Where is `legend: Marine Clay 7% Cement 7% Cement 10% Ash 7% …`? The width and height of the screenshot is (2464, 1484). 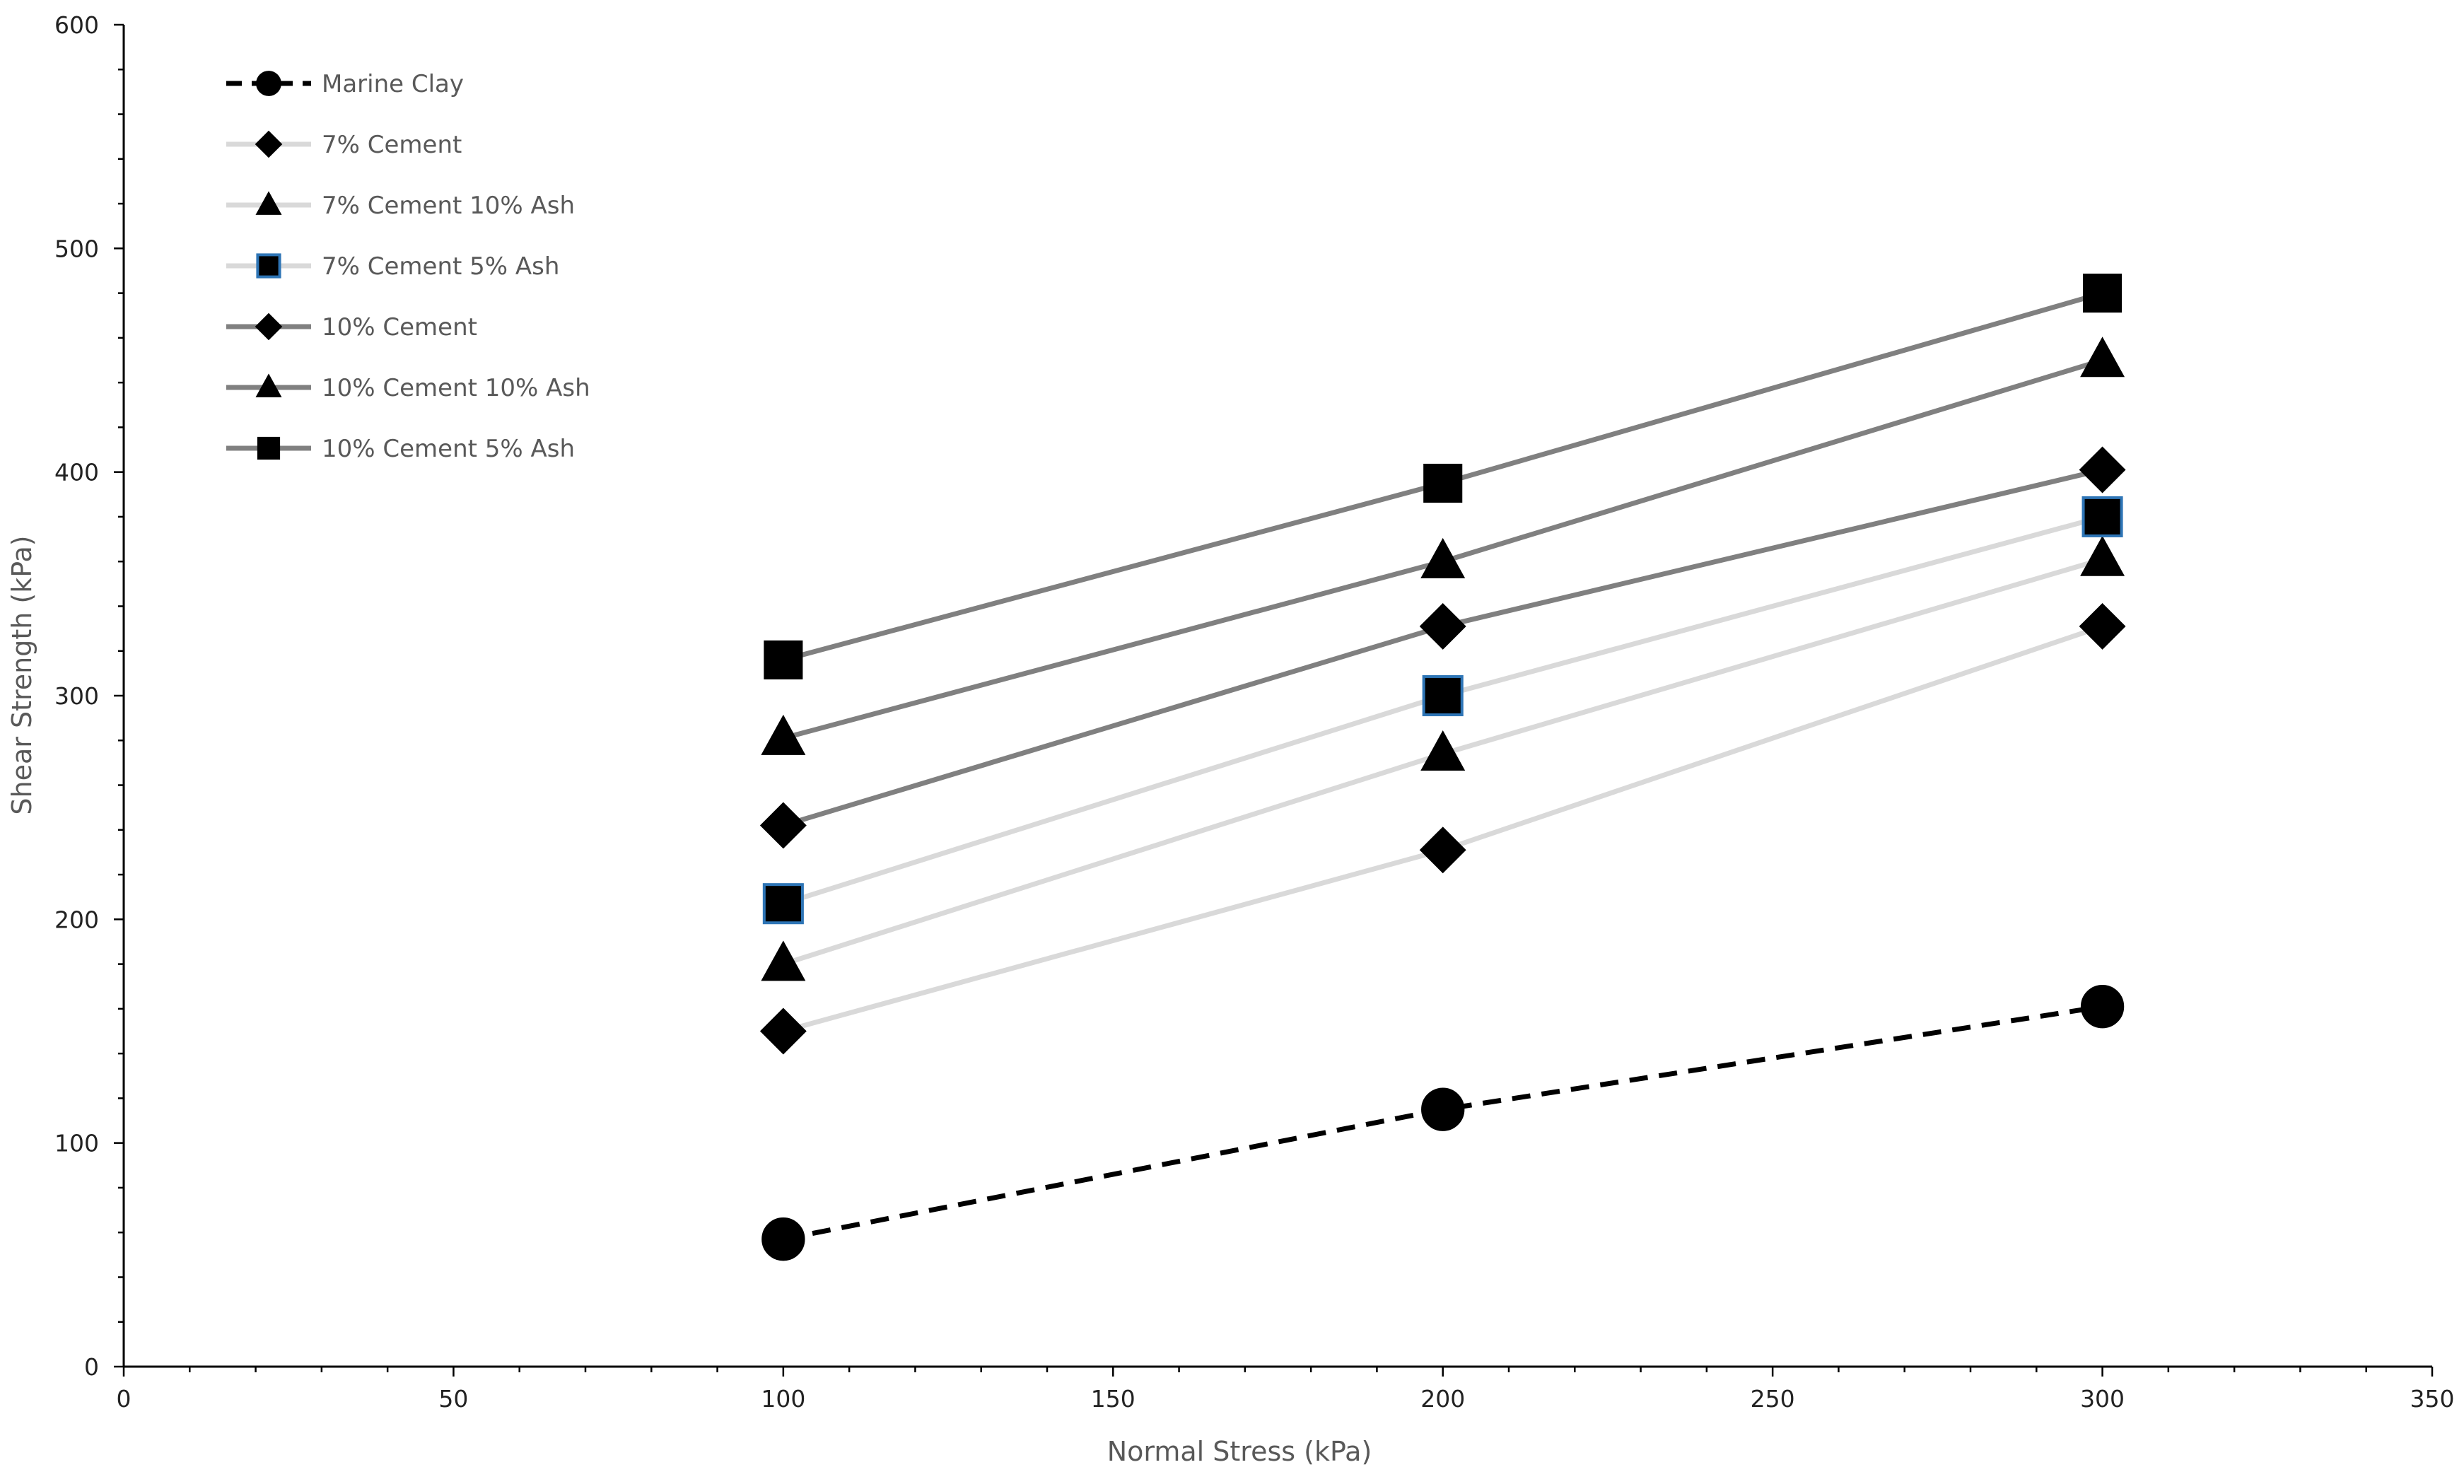 legend: Marine Clay 7% Cement 7% Cement 10% Ash 7% … is located at coordinates (408, 266).